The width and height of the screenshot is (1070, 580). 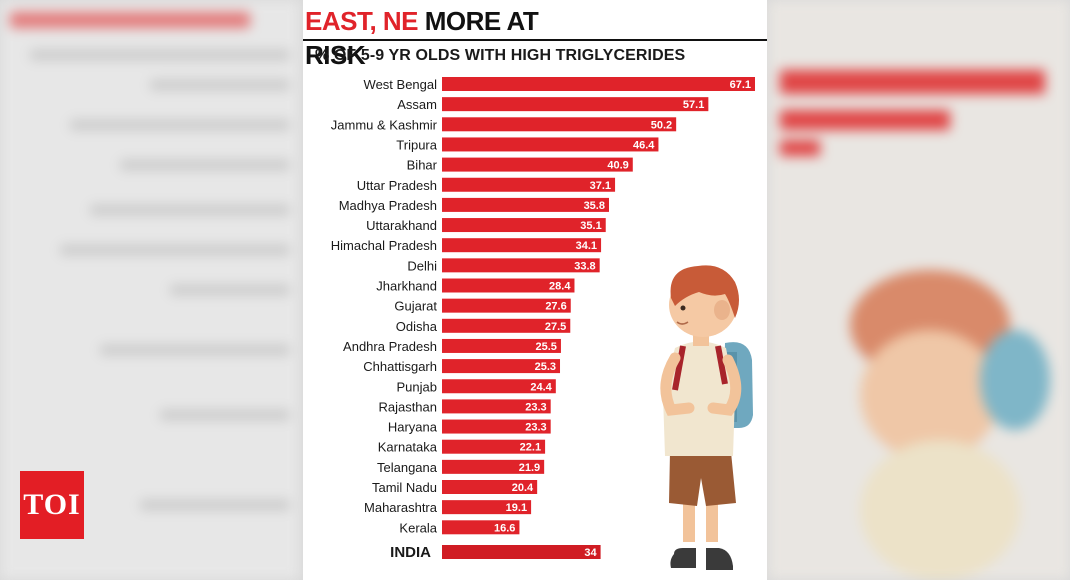 I want to click on headline: EAST, NE MORE AT RISK, so click(x=454, y=37).